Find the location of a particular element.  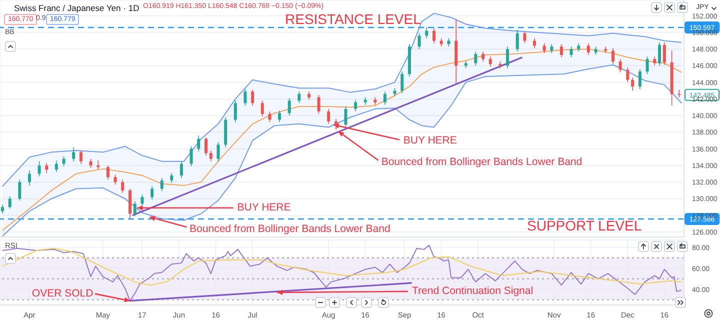

annotation: Trend Continuation Signal is located at coordinates (473, 291).